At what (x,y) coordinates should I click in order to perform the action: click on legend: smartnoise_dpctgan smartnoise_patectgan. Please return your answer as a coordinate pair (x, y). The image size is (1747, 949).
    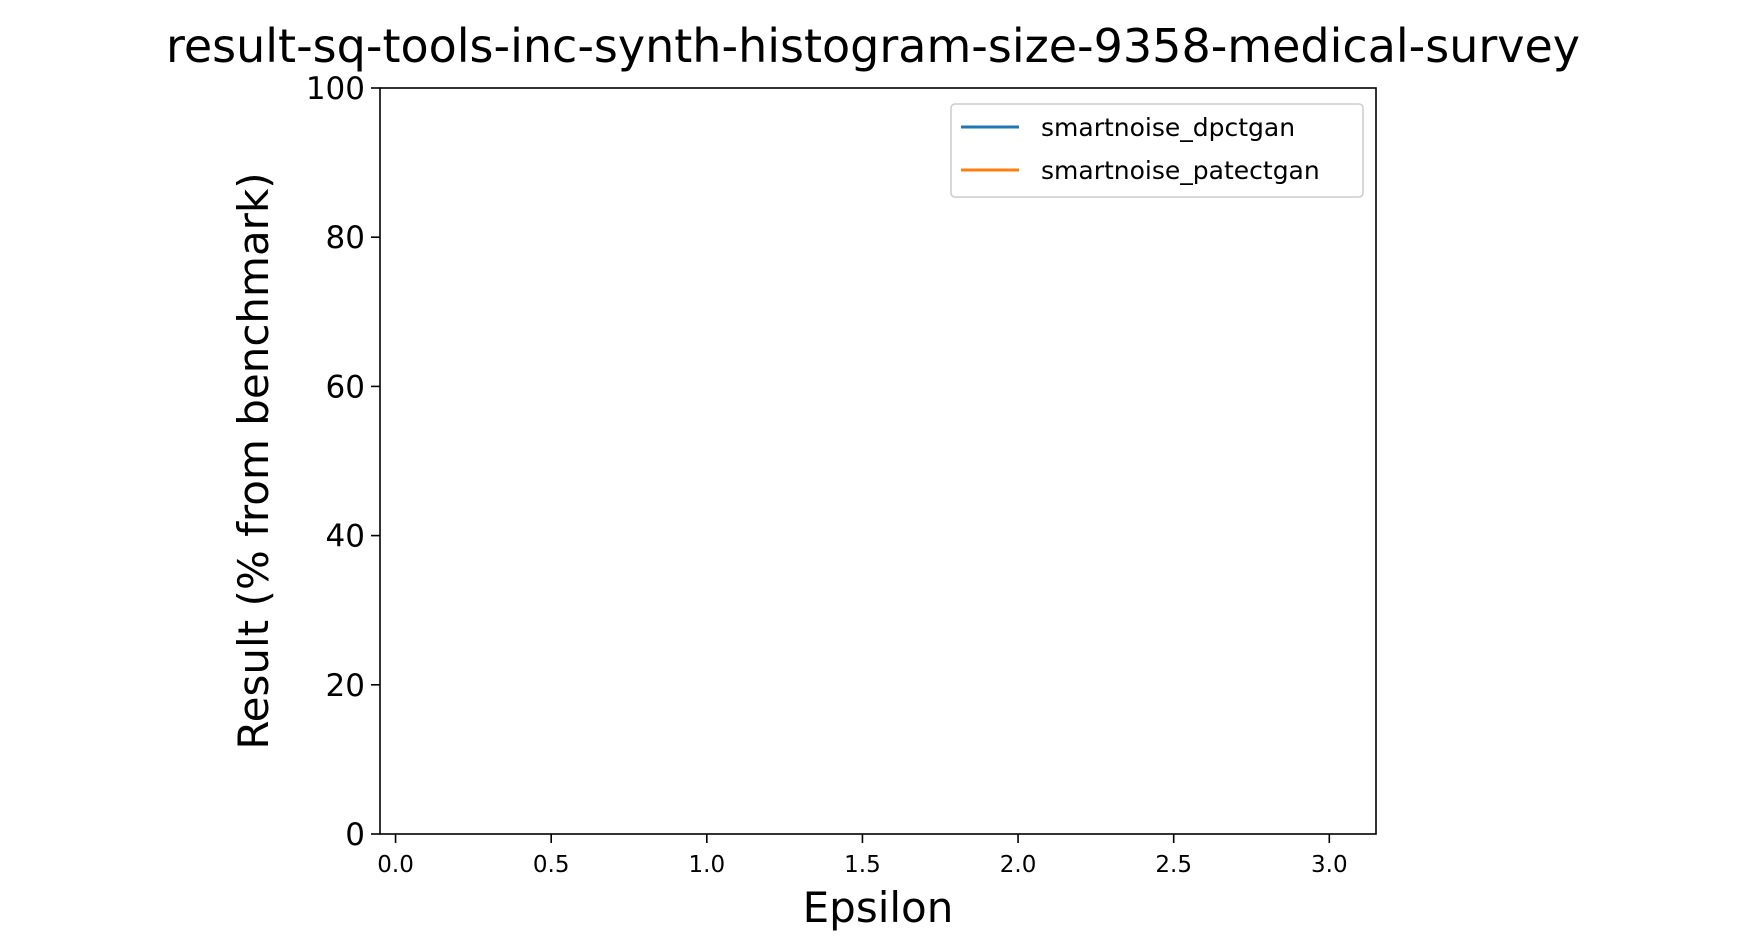
    Looking at the image, I should click on (1157, 150).